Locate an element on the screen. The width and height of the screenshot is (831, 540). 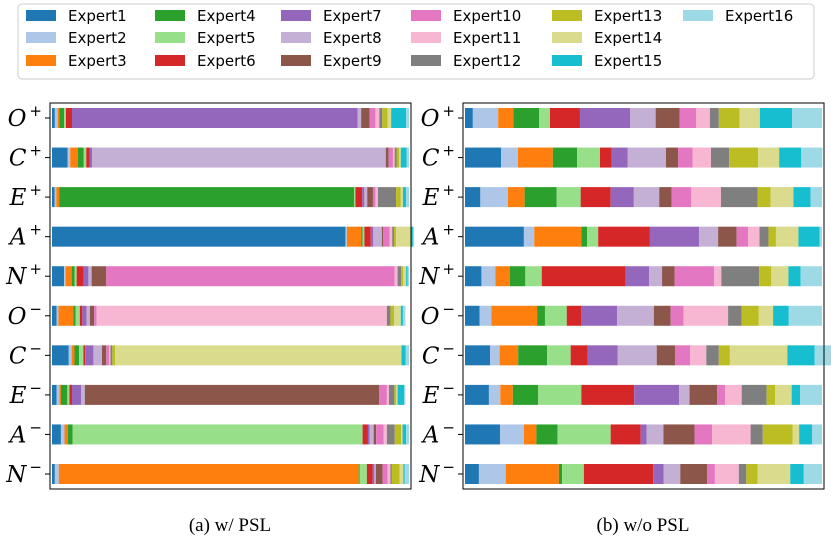
bar-eminus-expert13 is located at coordinates (771, 394).